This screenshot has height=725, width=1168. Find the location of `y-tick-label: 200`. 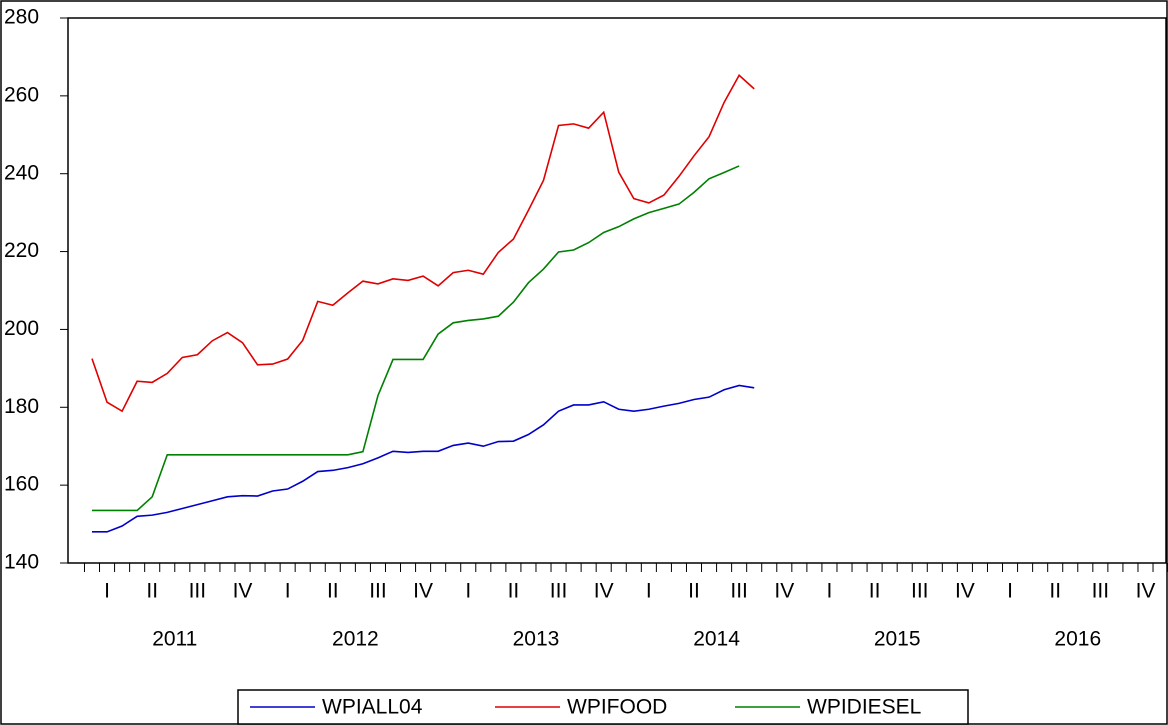

y-tick-label: 200 is located at coordinates (21, 328).